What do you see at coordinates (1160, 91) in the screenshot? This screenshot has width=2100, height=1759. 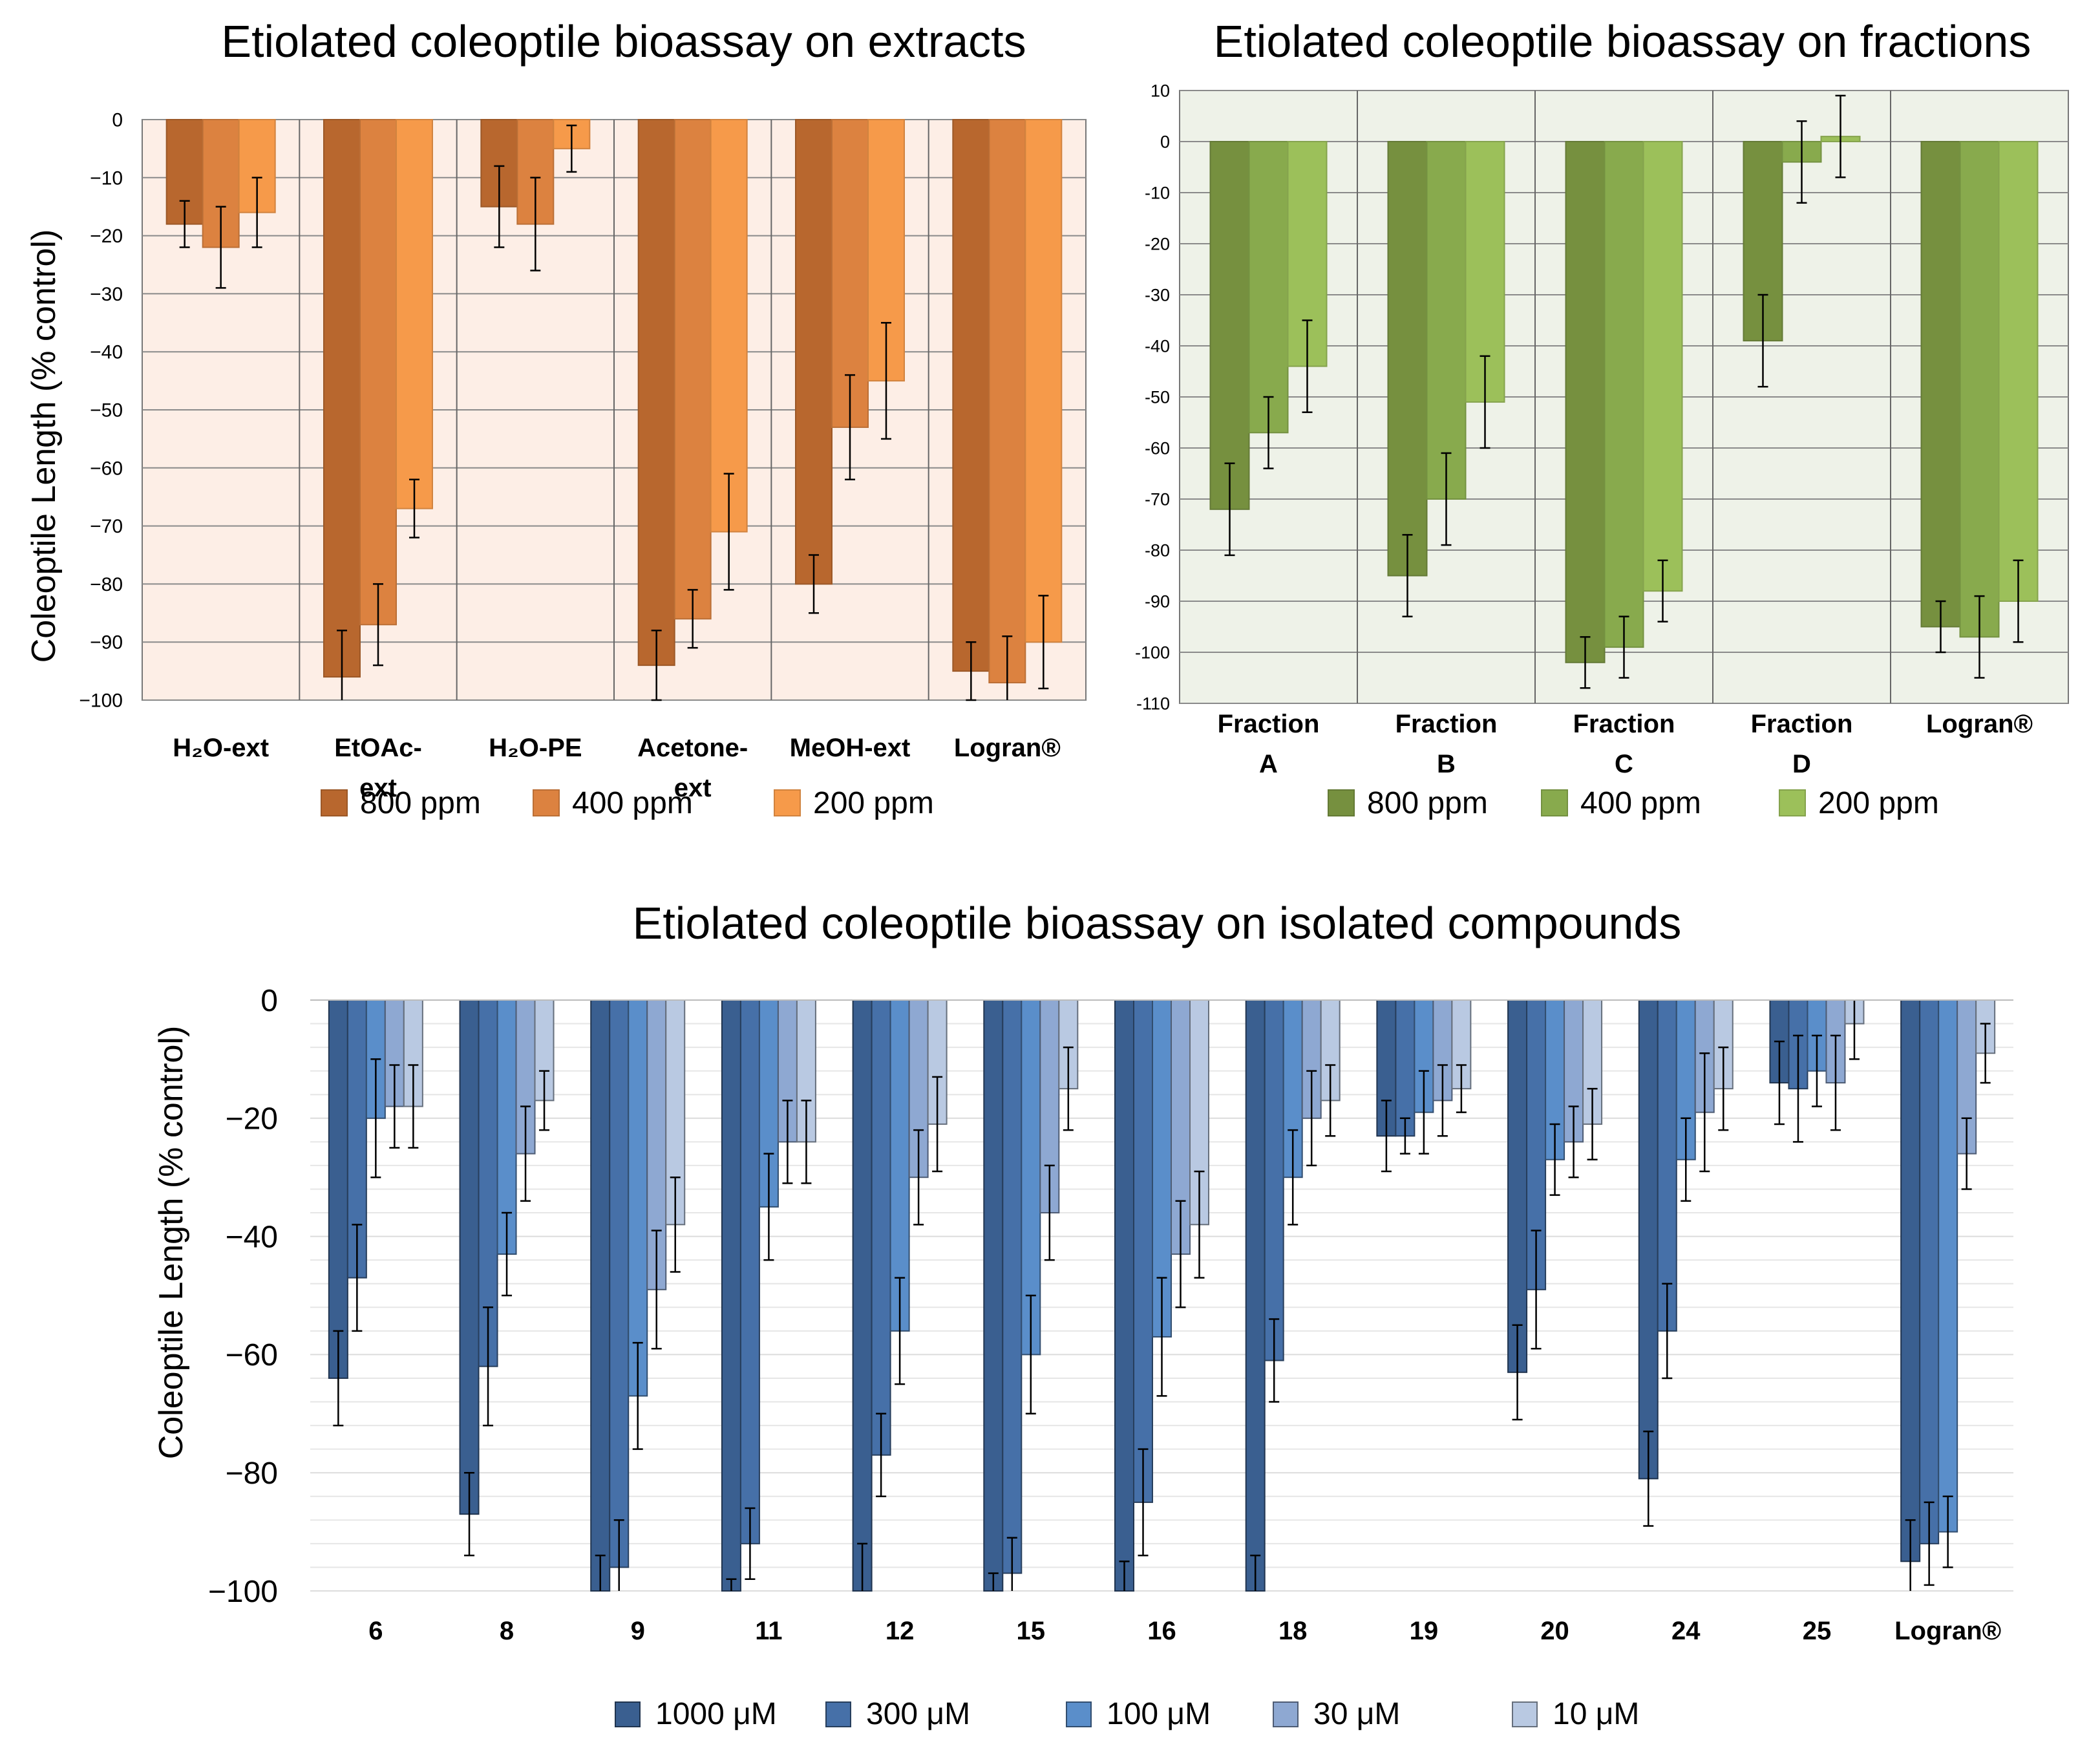 I see `fractions-y-tick-label: 10` at bounding box center [1160, 91].